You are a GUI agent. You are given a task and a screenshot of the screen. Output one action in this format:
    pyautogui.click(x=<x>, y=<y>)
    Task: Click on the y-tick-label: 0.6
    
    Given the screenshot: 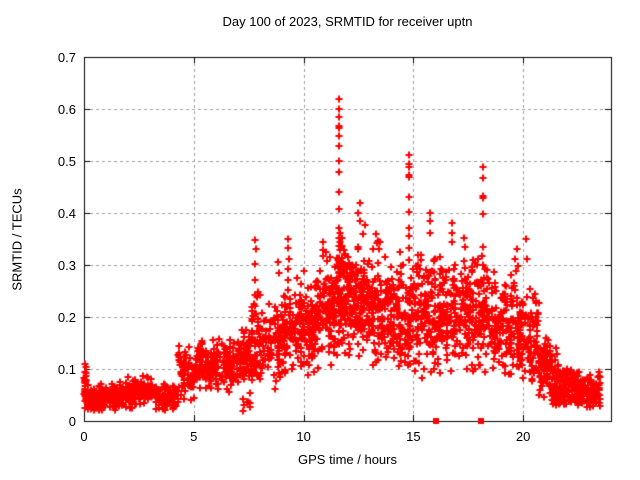 What is the action you would take?
    pyautogui.click(x=66, y=109)
    